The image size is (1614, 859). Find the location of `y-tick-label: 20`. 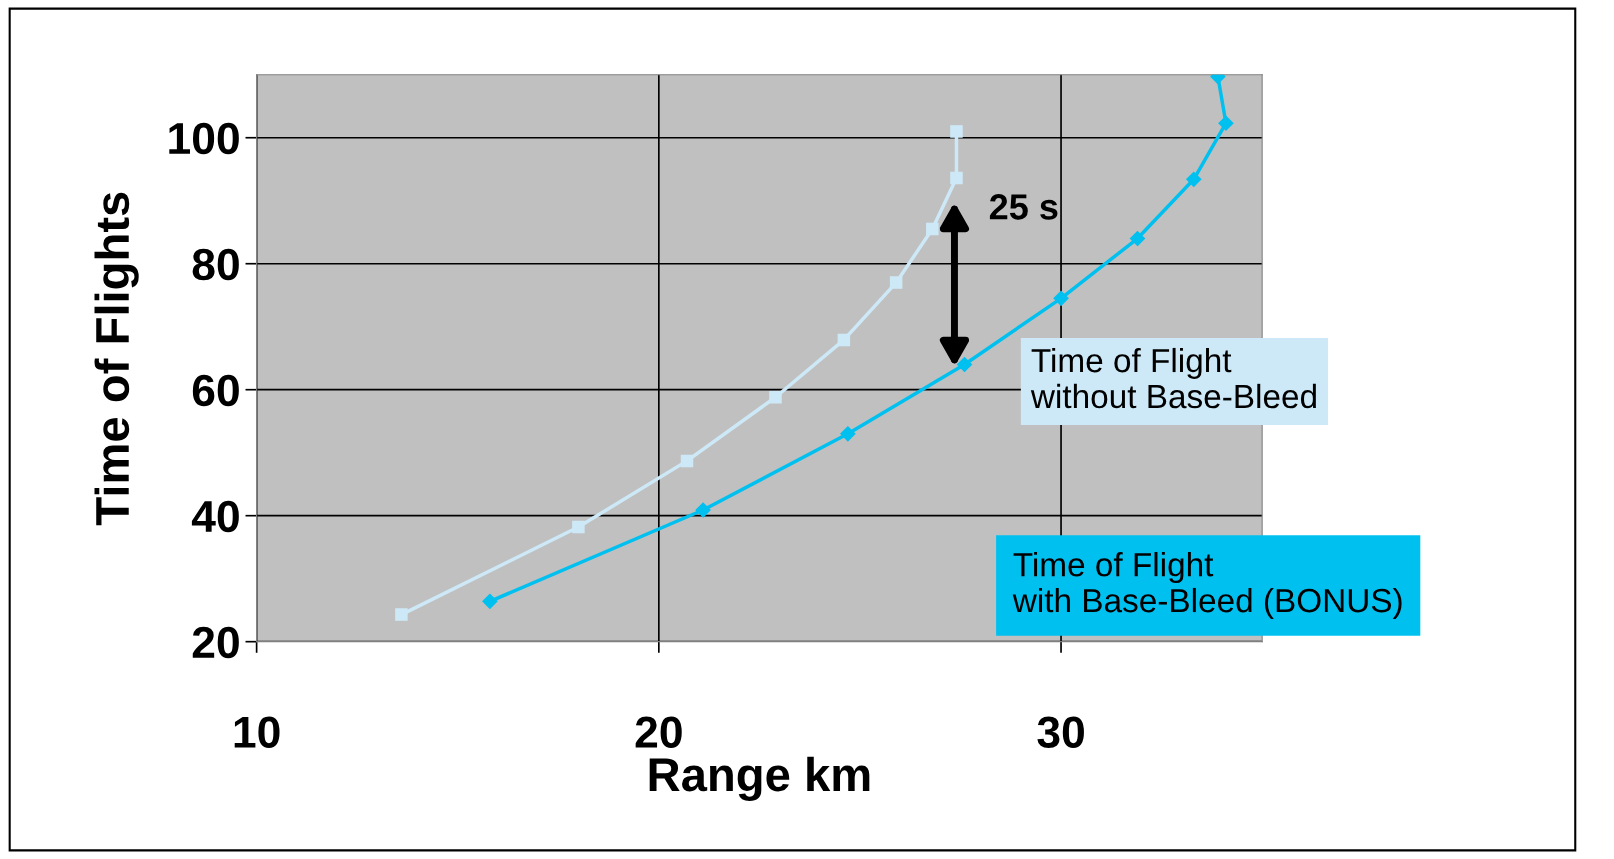

y-tick-label: 20 is located at coordinates (215, 642).